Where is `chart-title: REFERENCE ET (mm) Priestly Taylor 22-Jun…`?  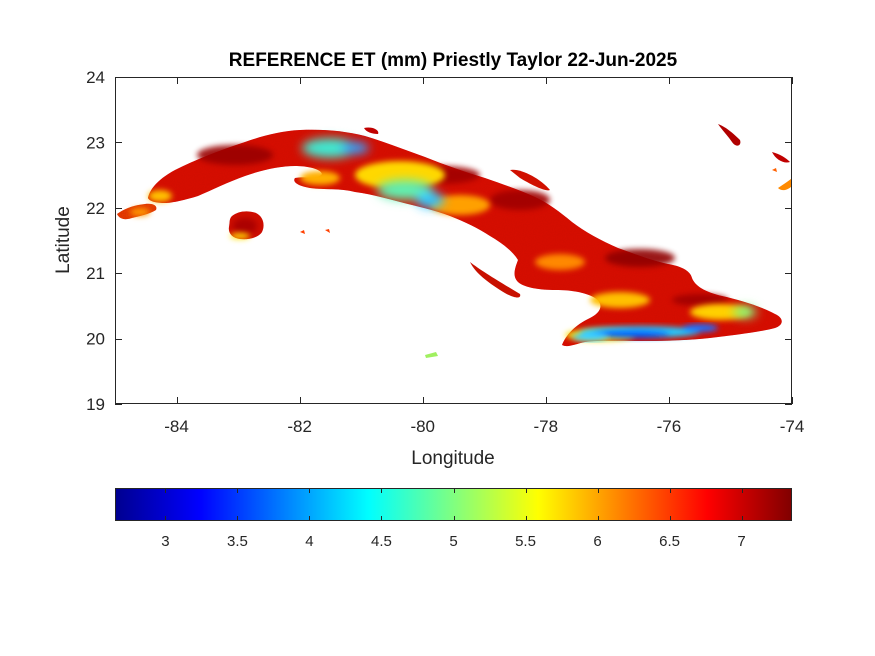
chart-title: REFERENCE ET (mm) Priestly Taylor 22-Jun… is located at coordinates (453, 60).